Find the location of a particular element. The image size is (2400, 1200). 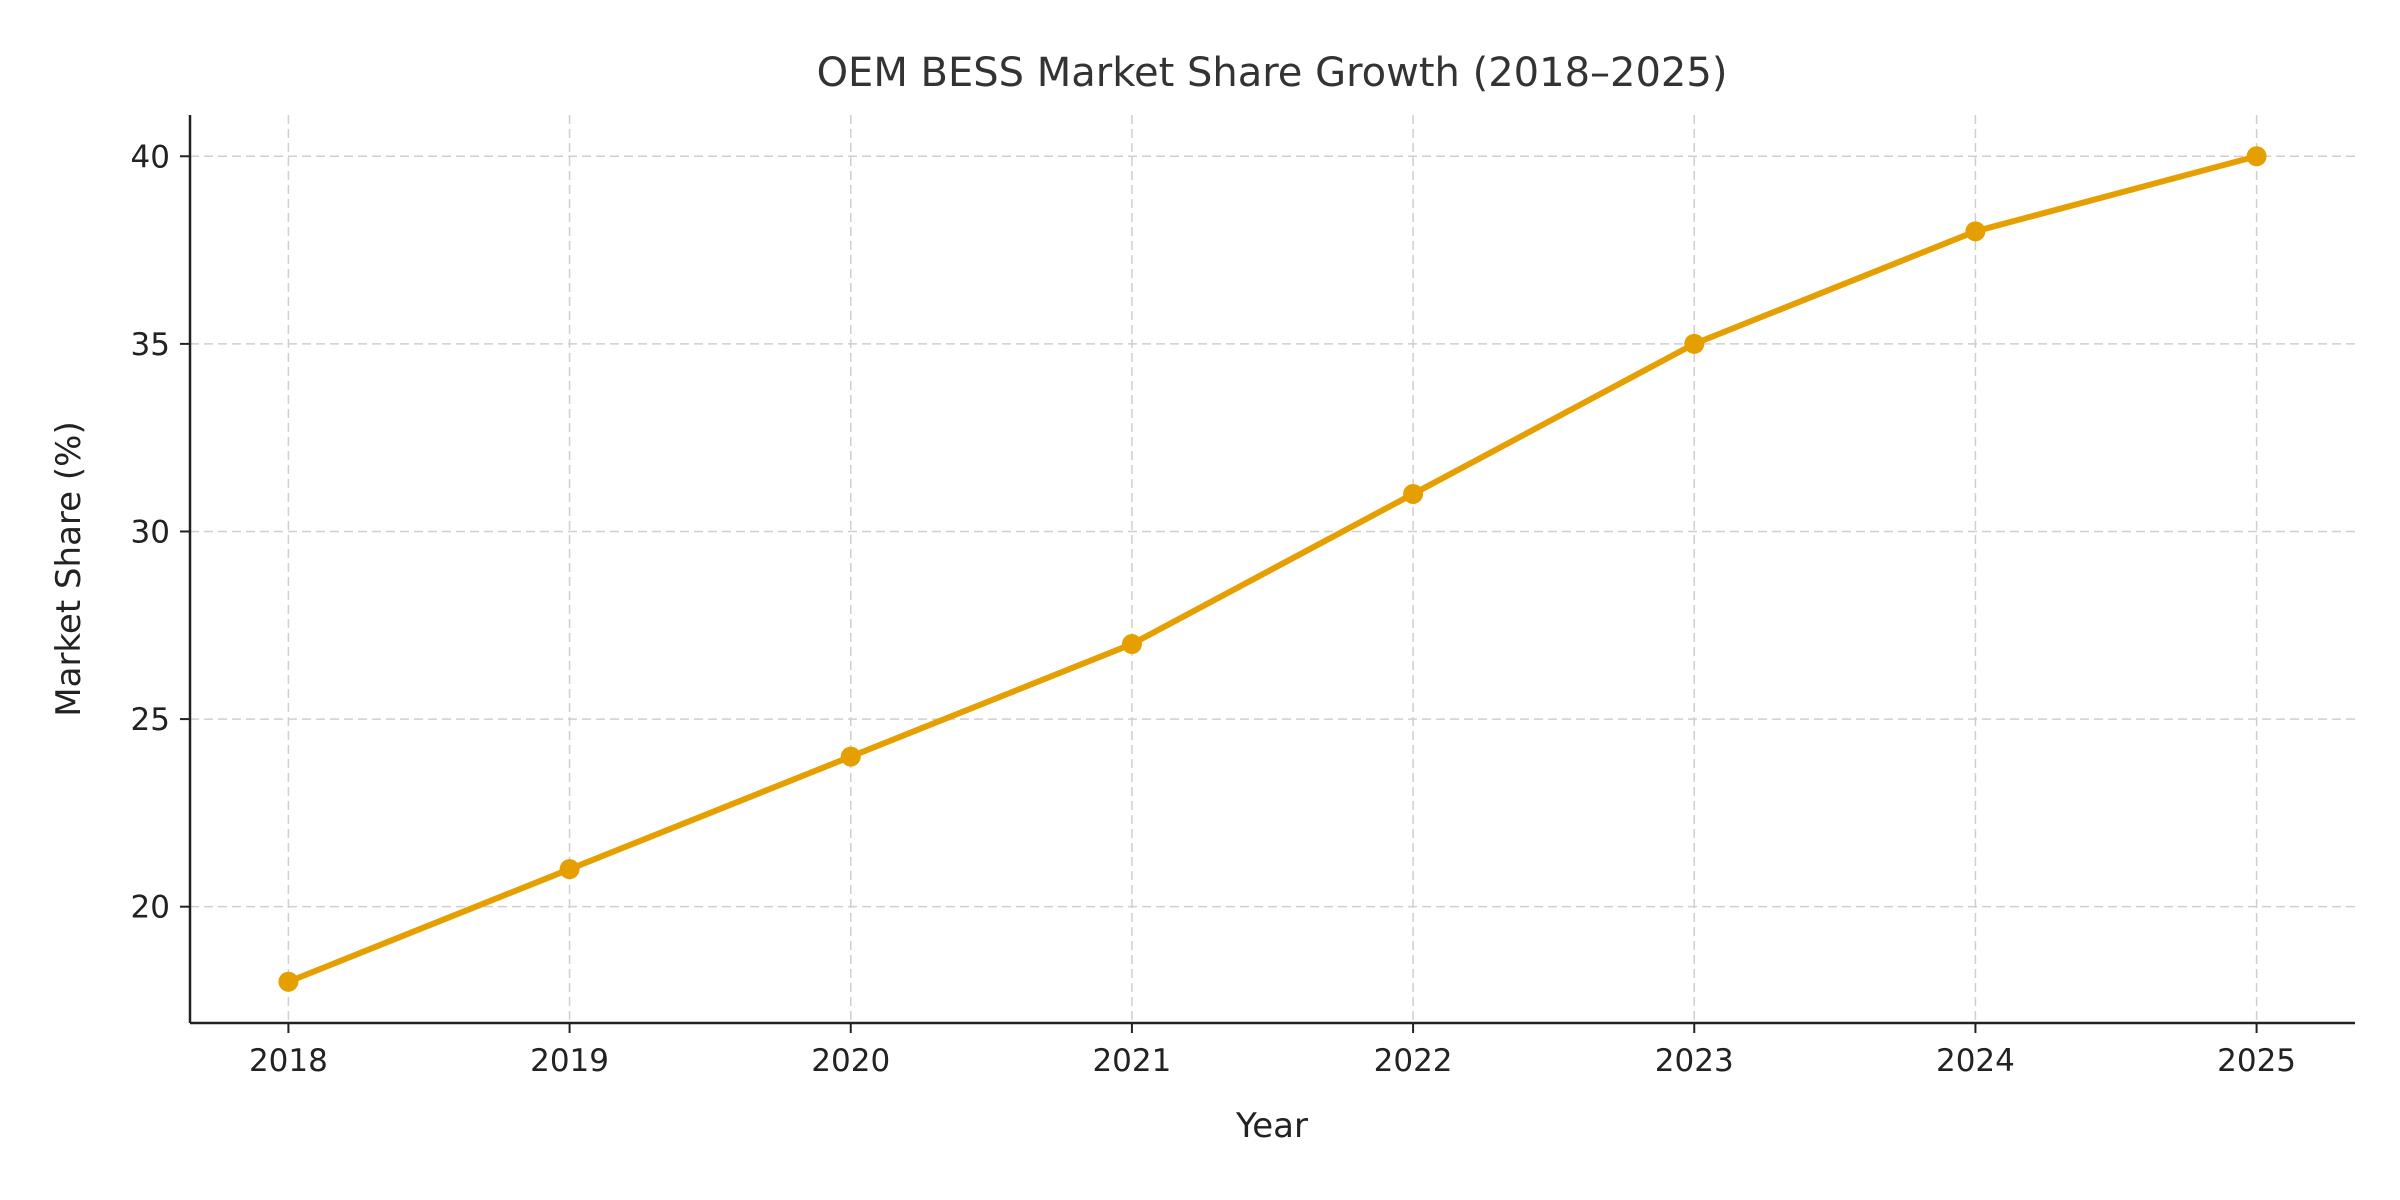

x-tick-label: 2024 is located at coordinates (1975, 1061).